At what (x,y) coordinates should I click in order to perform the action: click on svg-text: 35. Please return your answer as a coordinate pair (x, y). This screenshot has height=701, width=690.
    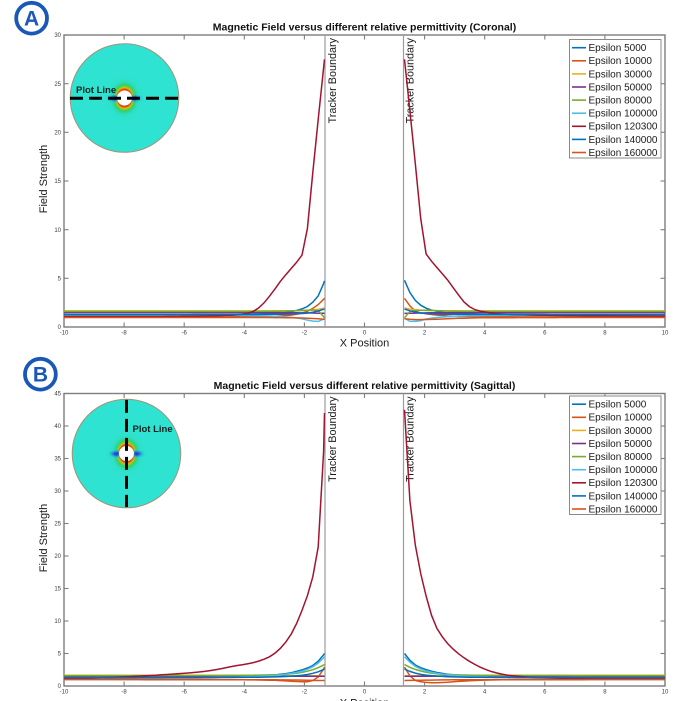
    Looking at the image, I should click on (57, 460).